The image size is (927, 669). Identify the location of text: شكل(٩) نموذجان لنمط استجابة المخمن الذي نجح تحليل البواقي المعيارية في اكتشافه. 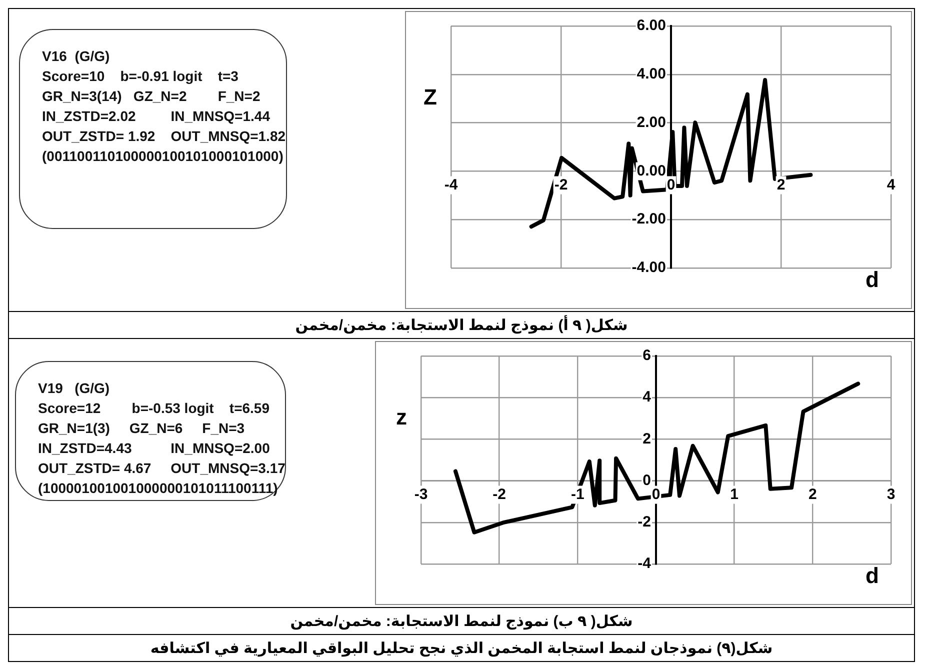
(461, 647).